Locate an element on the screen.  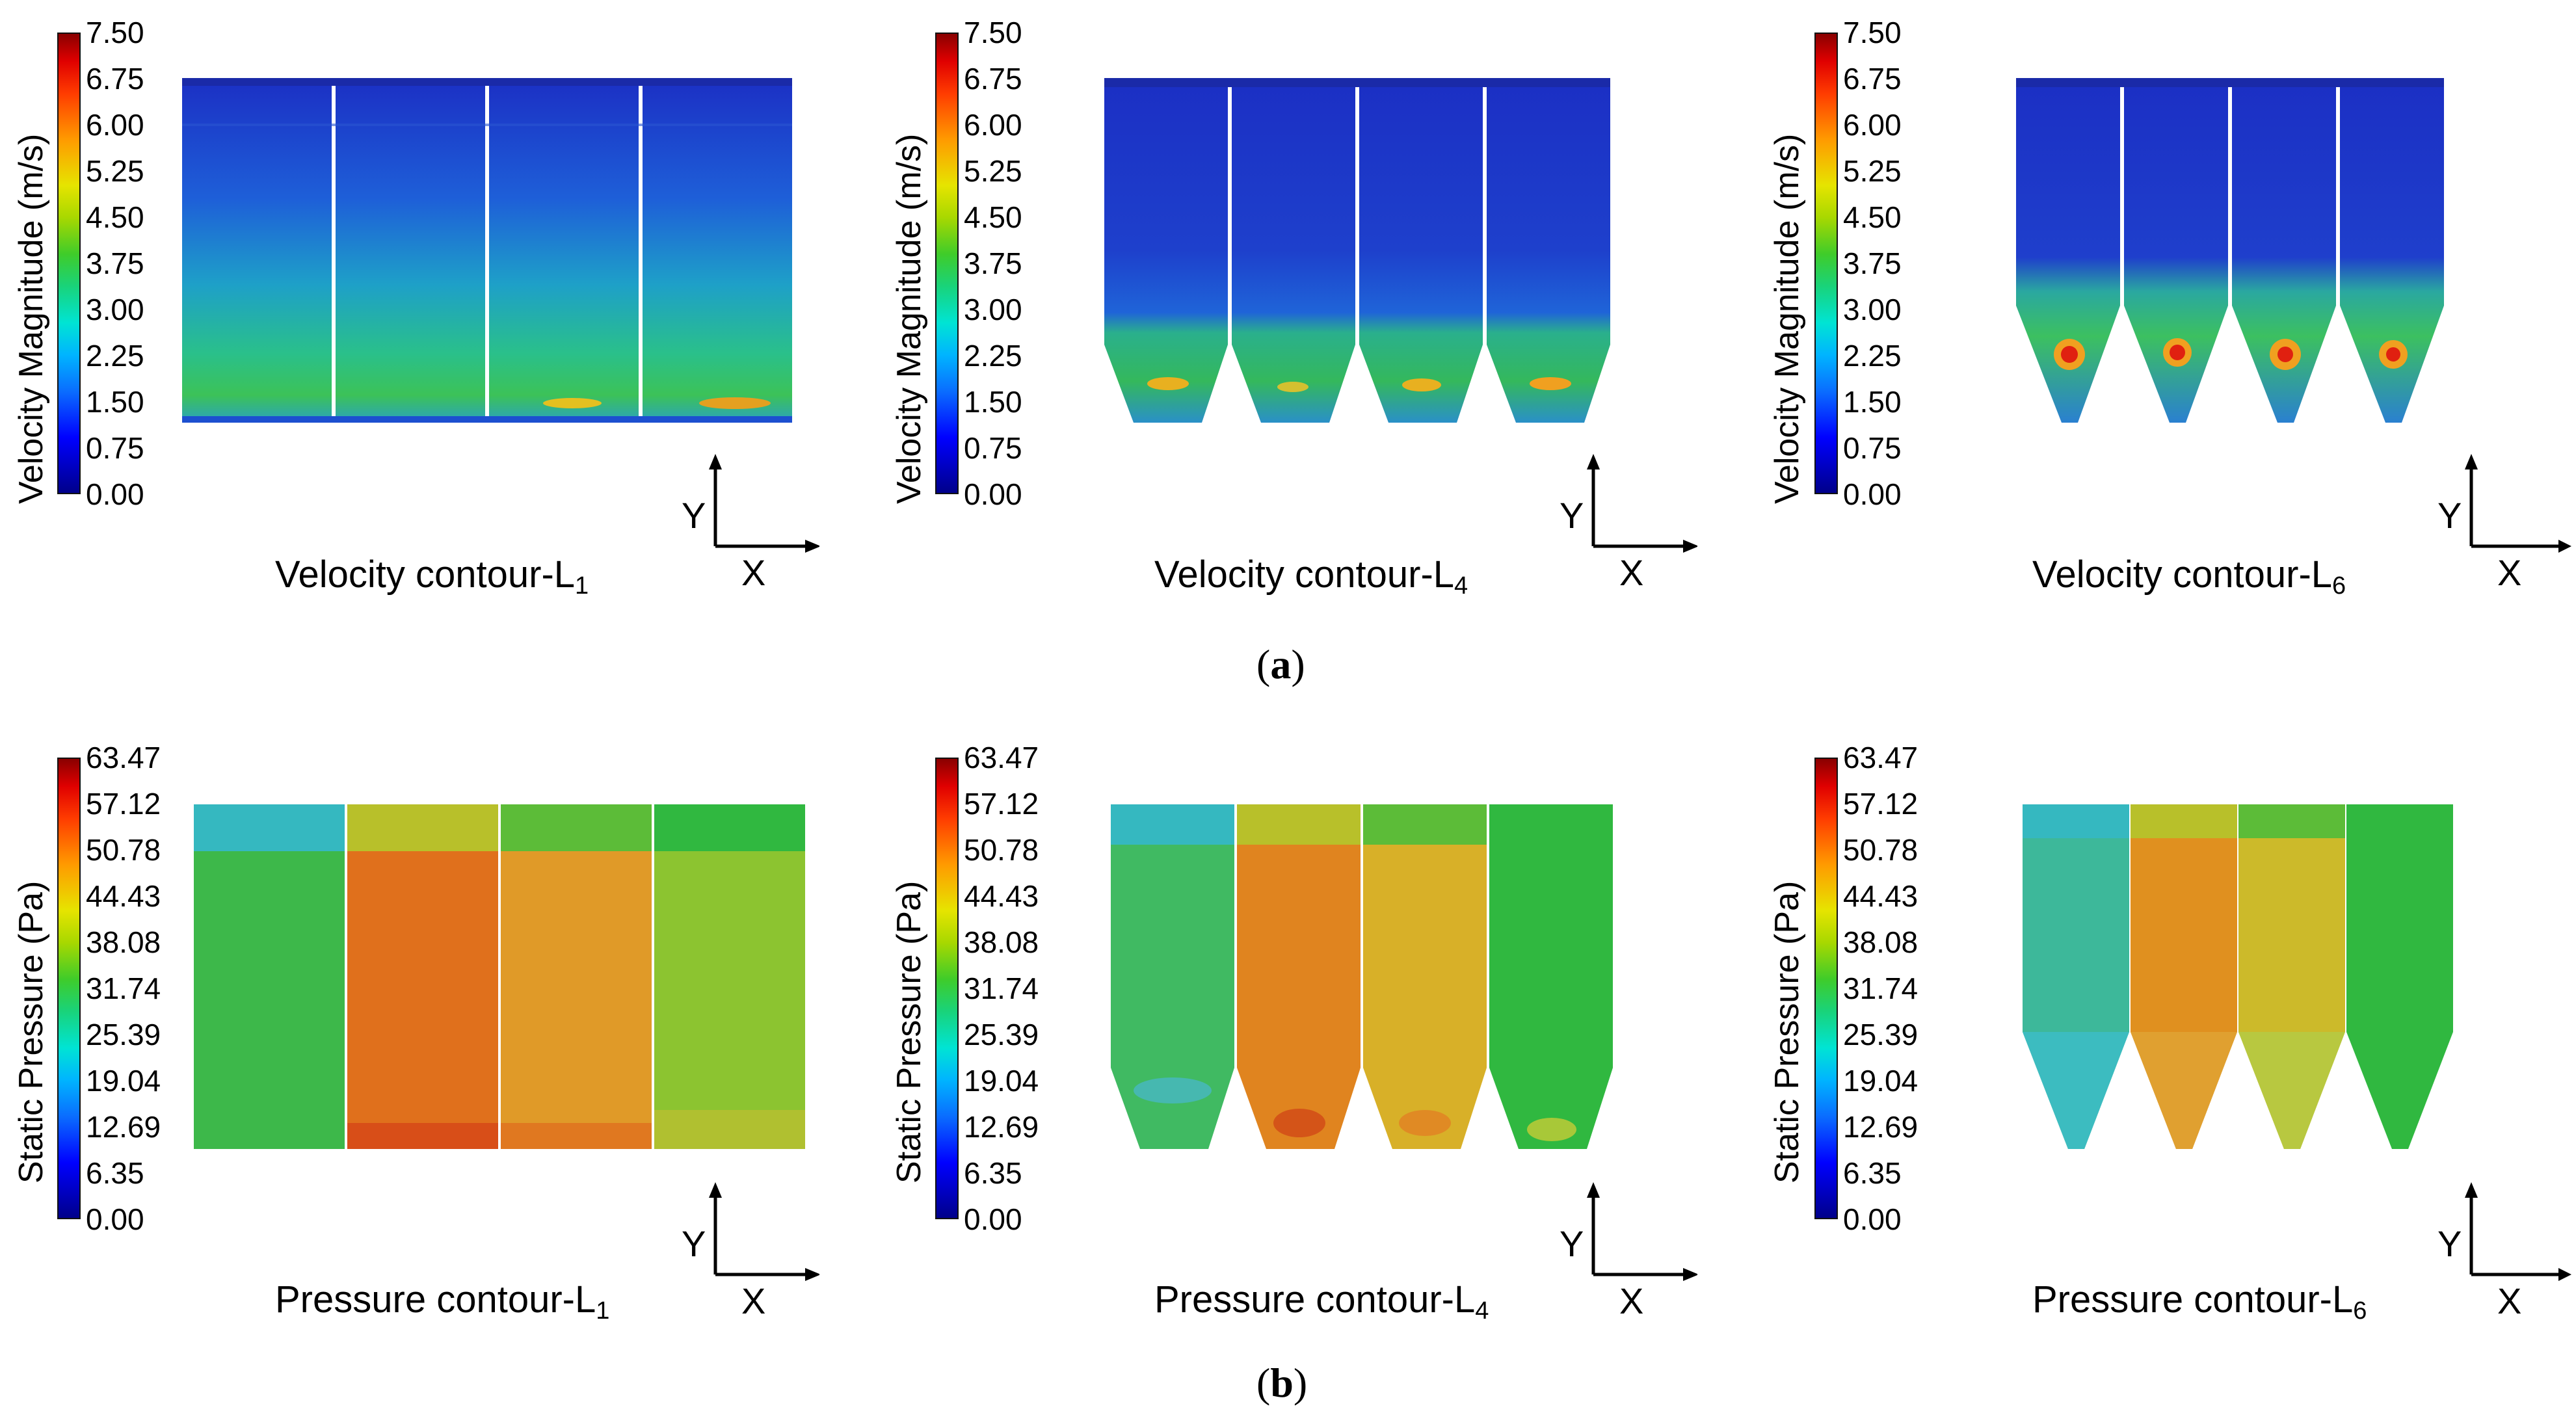
axis-x-label: X is located at coordinates (1631, 573).